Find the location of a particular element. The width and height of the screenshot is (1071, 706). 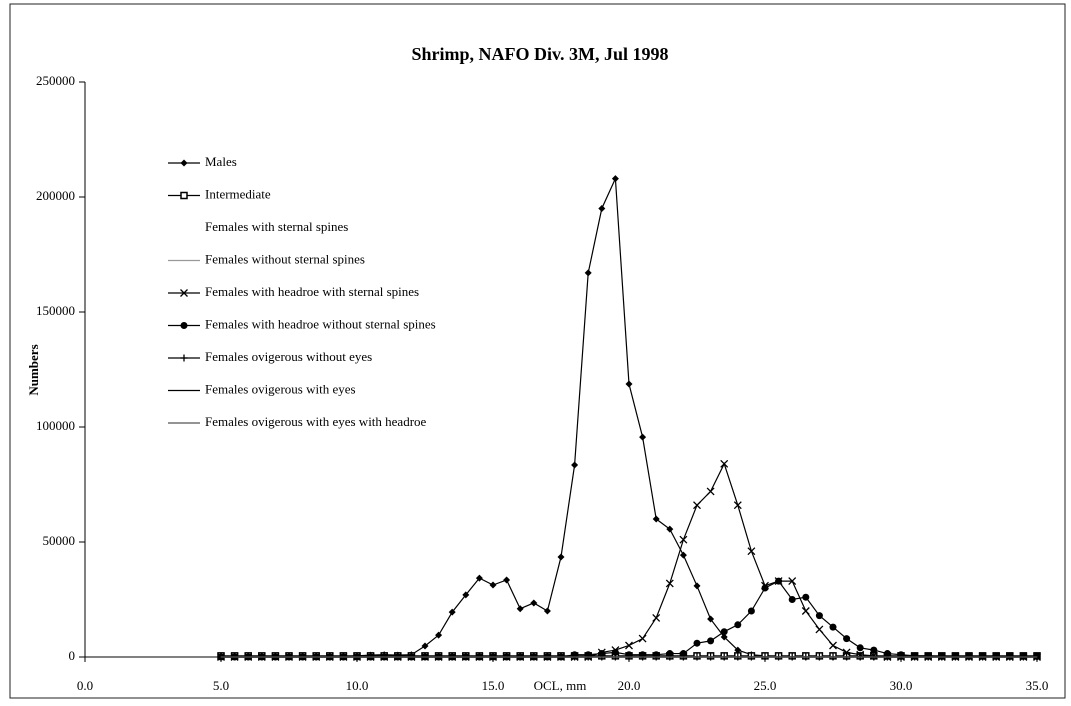

legend-label: Intermediate is located at coordinates (238, 193).